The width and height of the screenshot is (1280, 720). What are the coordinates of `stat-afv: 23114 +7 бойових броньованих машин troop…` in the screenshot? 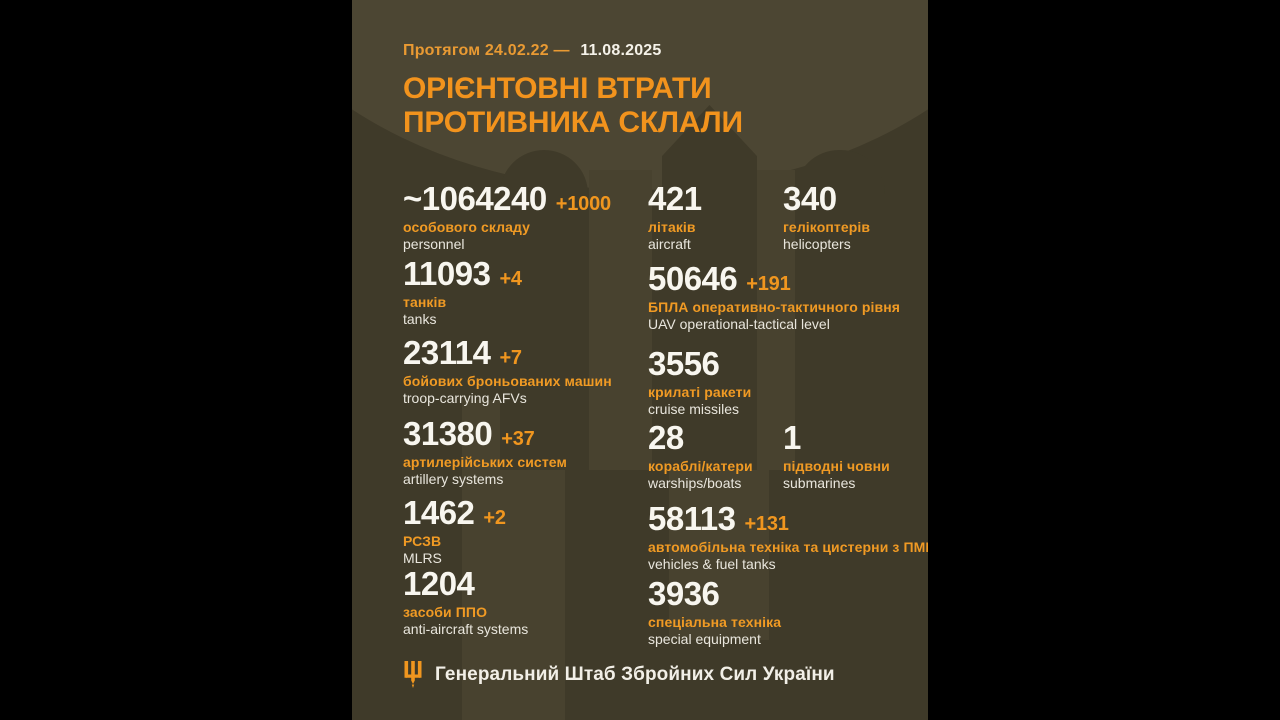 It's located at (507, 371).